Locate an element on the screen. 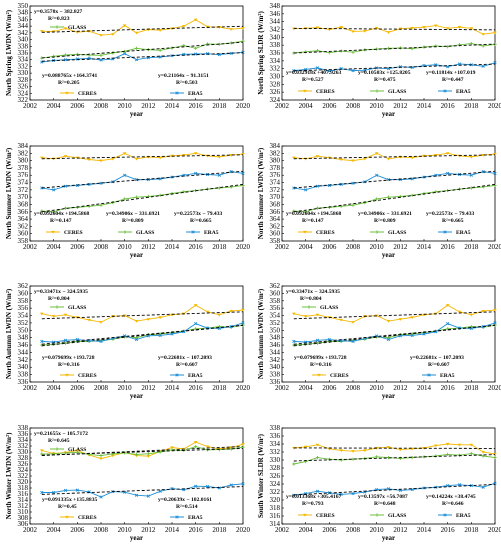  legend-label: CERES is located at coordinates (339, 376).